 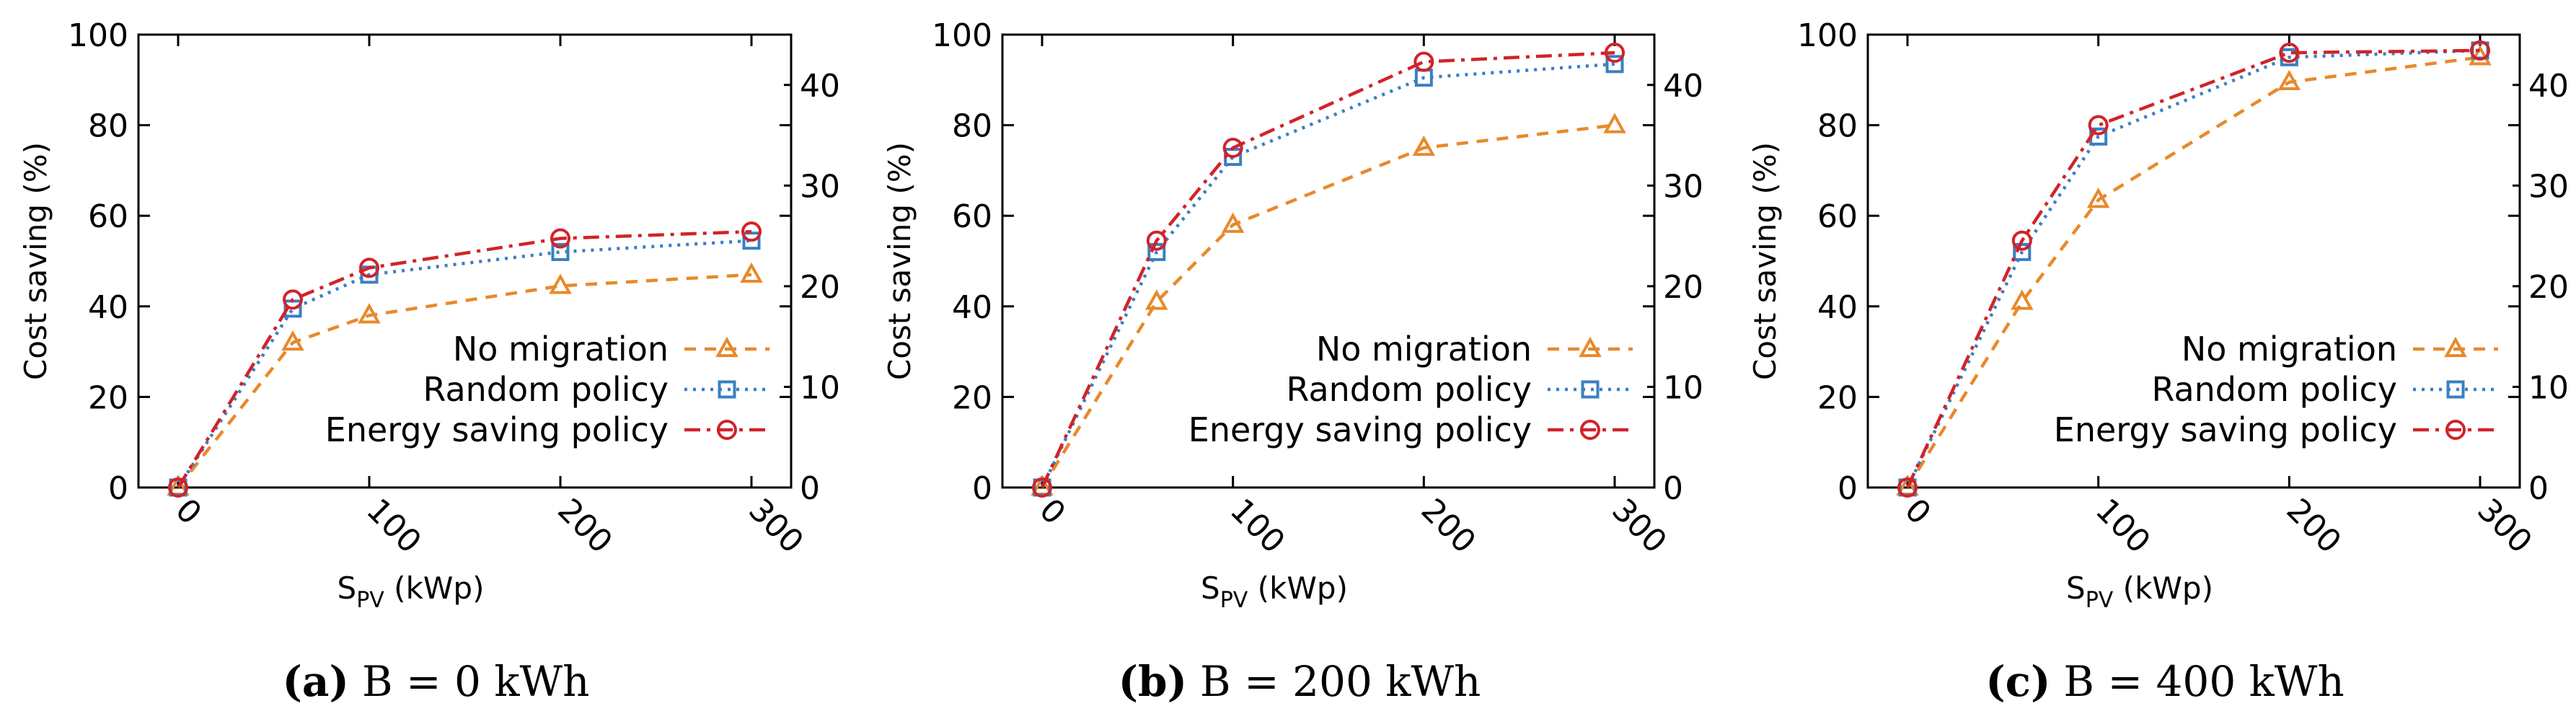 What do you see at coordinates (1234, 600) in the screenshot?
I see `x-axis-label-sub: PV` at bounding box center [1234, 600].